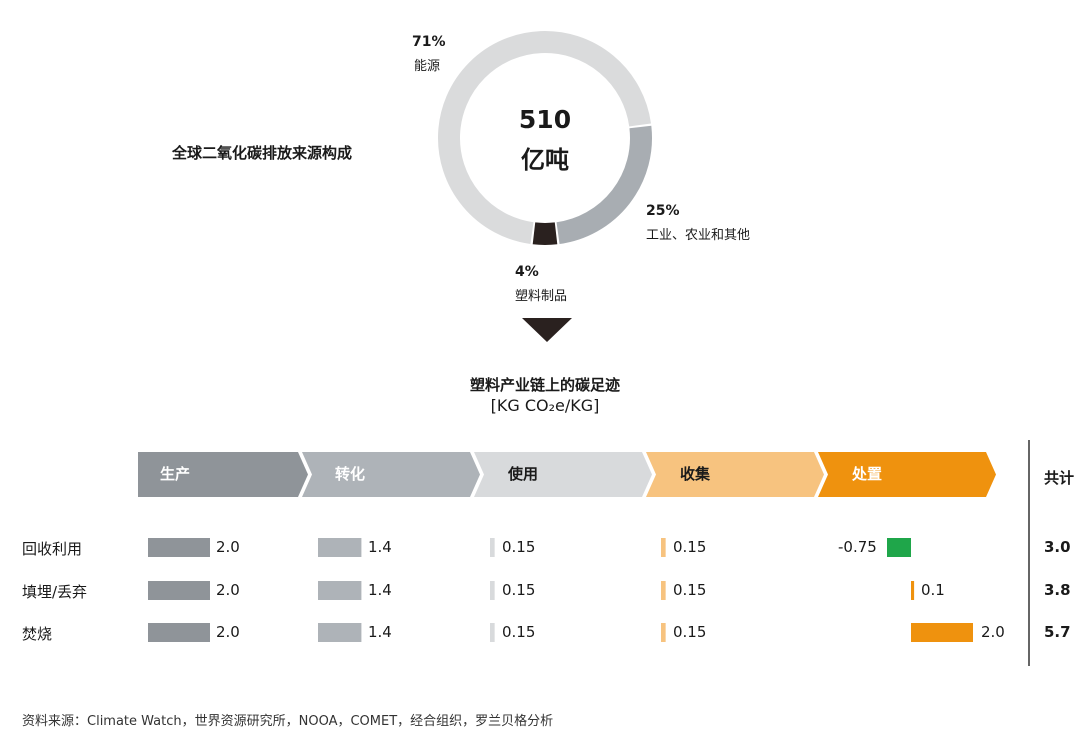 The width and height of the screenshot is (1080, 729). What do you see at coordinates (545, 233) in the screenshot?
I see `donut-slice-plastic` at bounding box center [545, 233].